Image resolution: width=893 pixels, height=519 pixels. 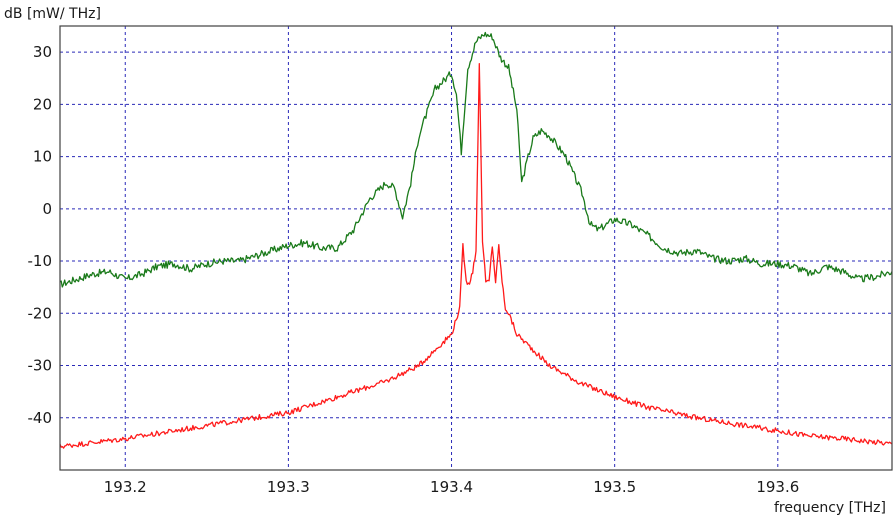 What do you see at coordinates (40, 366) in the screenshot?
I see `y-tick-label: -30` at bounding box center [40, 366].